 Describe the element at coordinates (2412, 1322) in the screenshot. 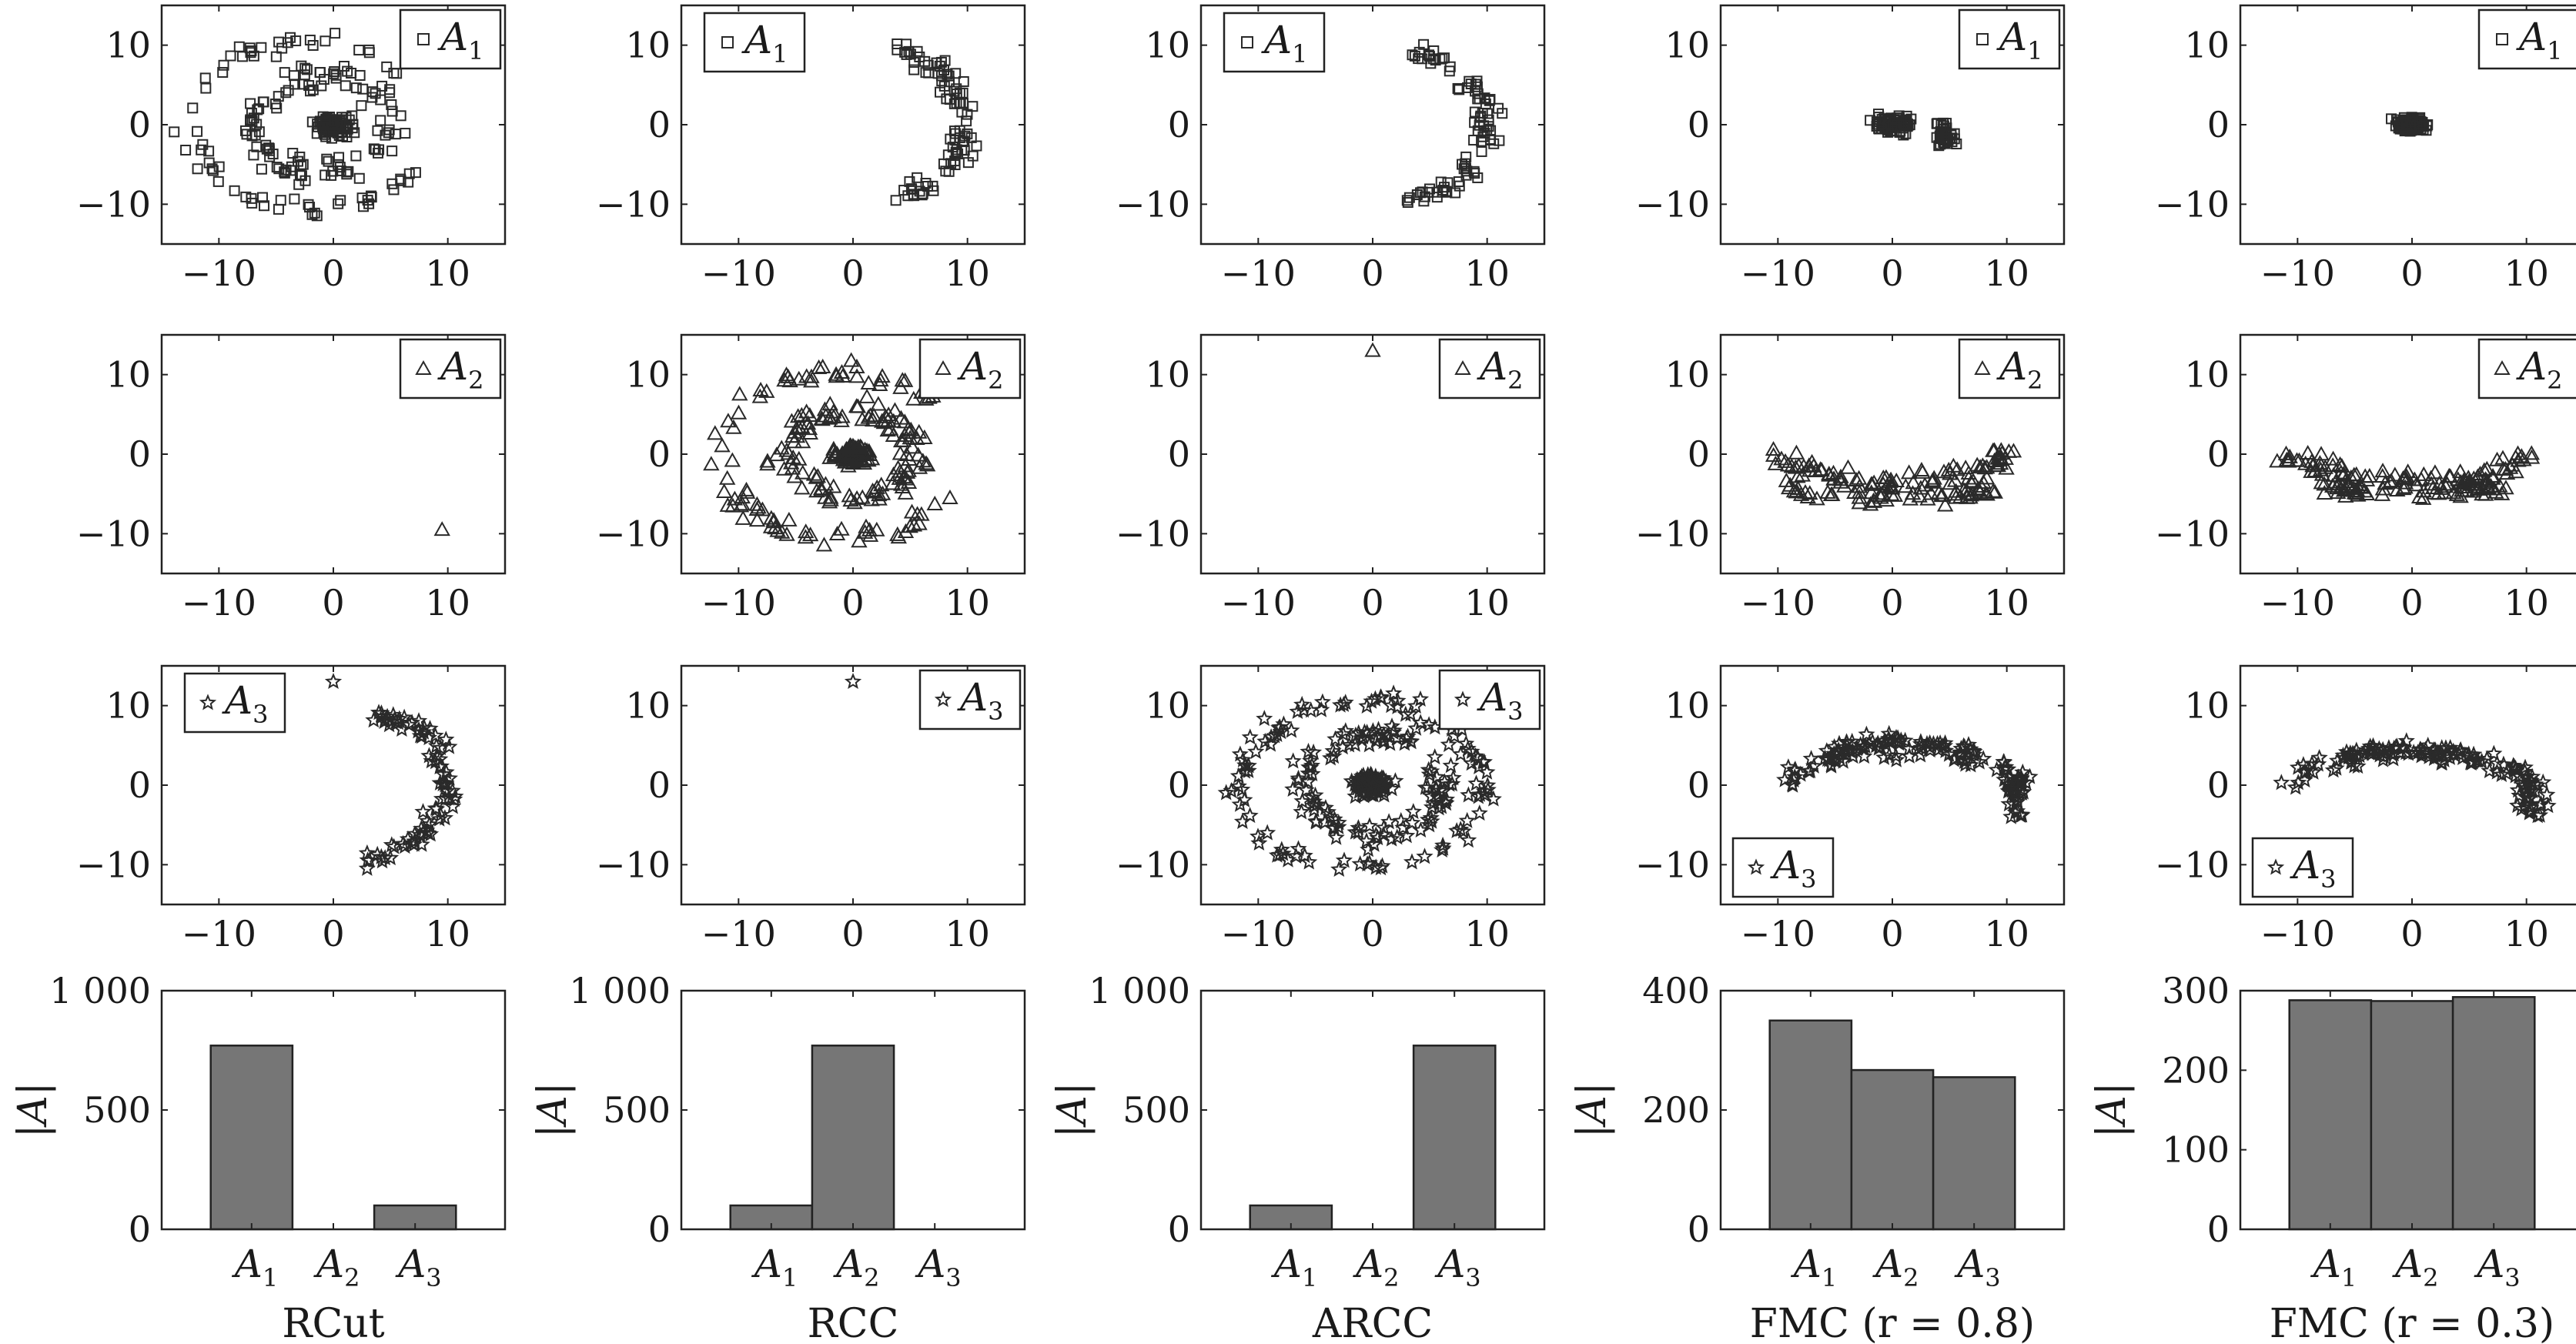

I see `method-label: FMC (r = 0.3)` at that location.